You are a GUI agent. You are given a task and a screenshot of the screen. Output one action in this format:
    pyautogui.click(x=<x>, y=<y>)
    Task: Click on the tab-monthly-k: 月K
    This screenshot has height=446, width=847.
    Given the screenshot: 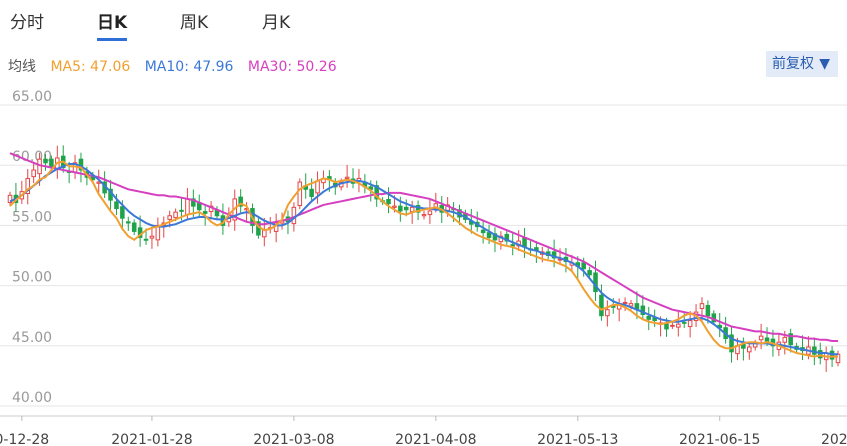 What is the action you would take?
    pyautogui.click(x=276, y=23)
    